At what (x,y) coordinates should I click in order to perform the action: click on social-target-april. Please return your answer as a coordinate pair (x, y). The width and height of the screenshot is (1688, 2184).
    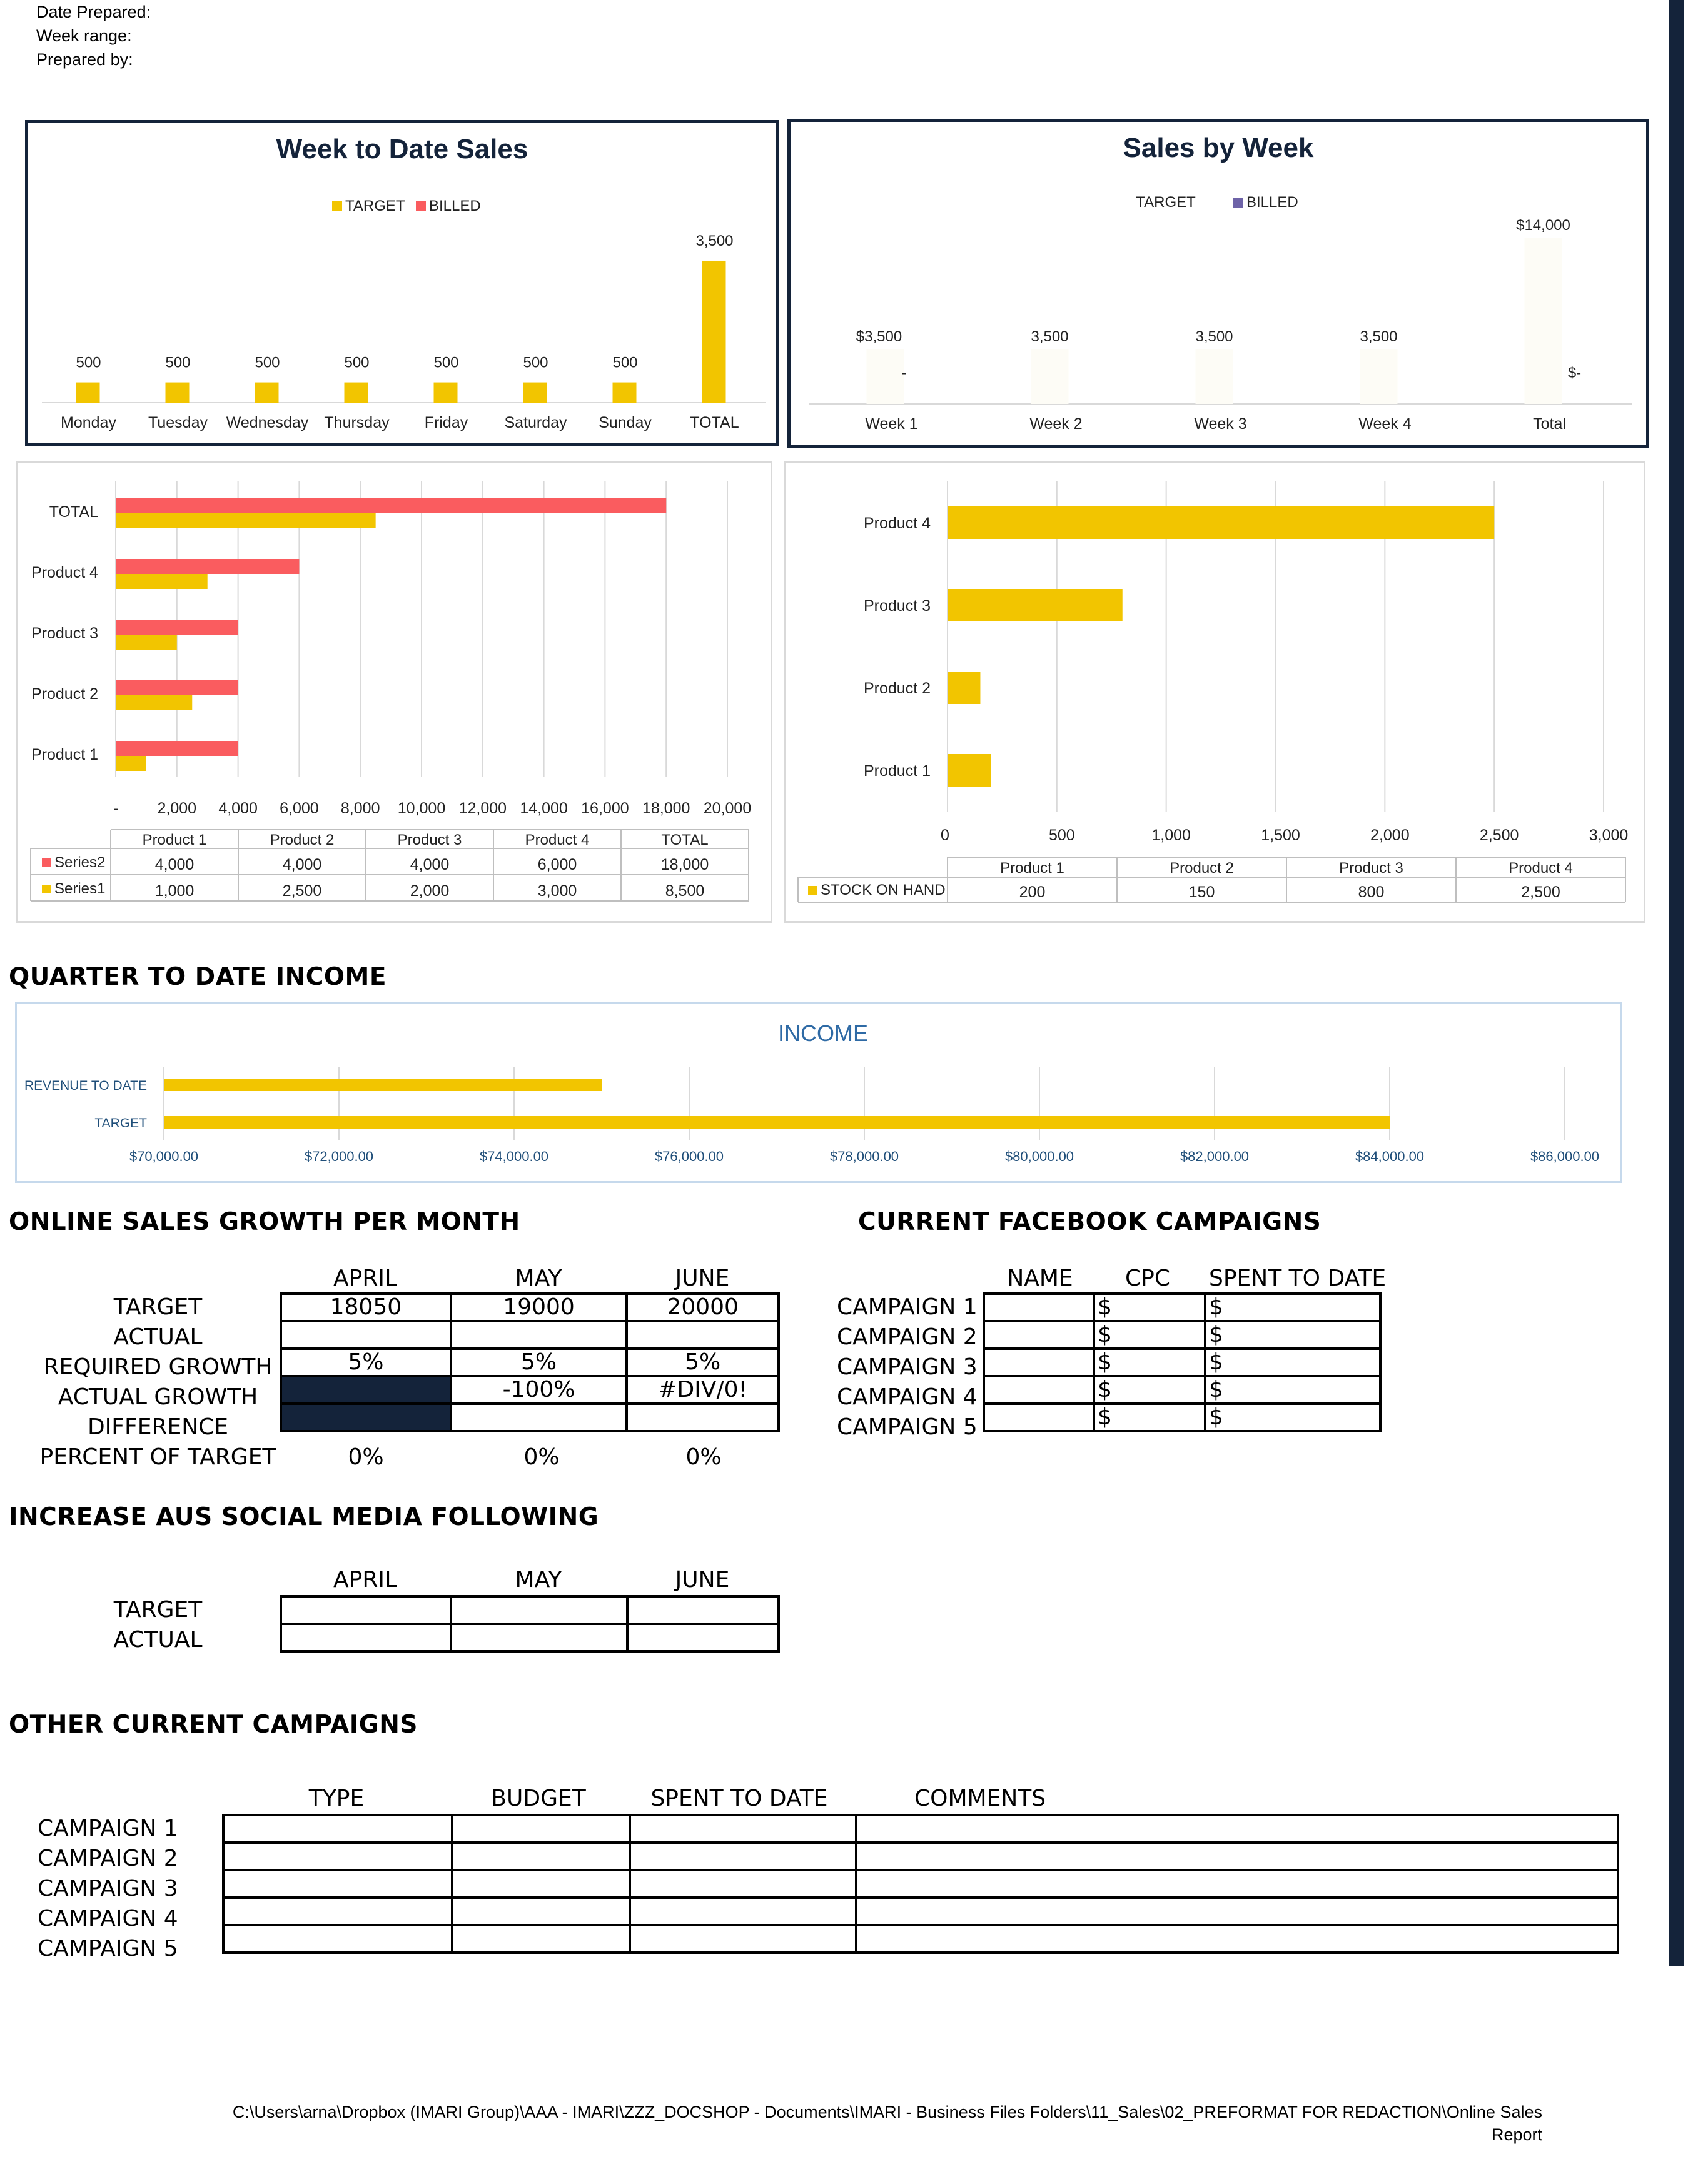
    Looking at the image, I should click on (366, 1610).